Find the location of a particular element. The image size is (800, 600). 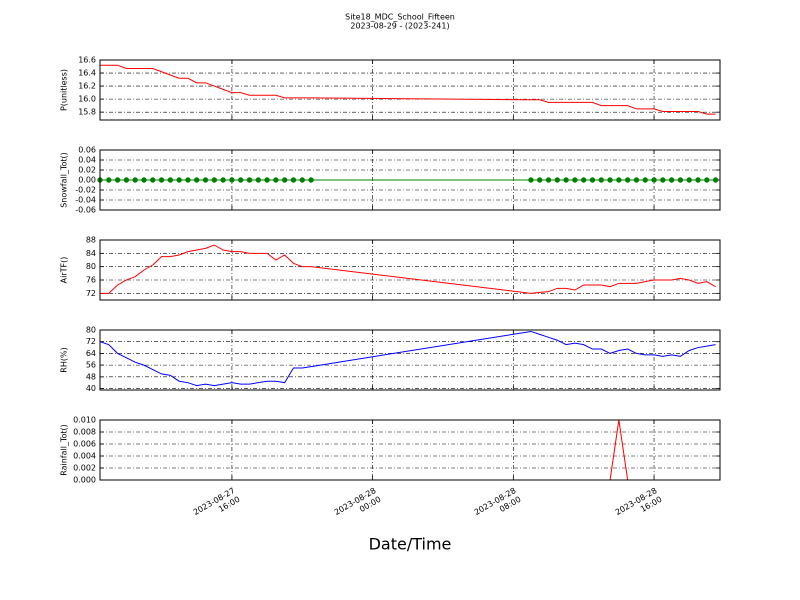

x-axis-label: Date/Time is located at coordinates (410, 544).